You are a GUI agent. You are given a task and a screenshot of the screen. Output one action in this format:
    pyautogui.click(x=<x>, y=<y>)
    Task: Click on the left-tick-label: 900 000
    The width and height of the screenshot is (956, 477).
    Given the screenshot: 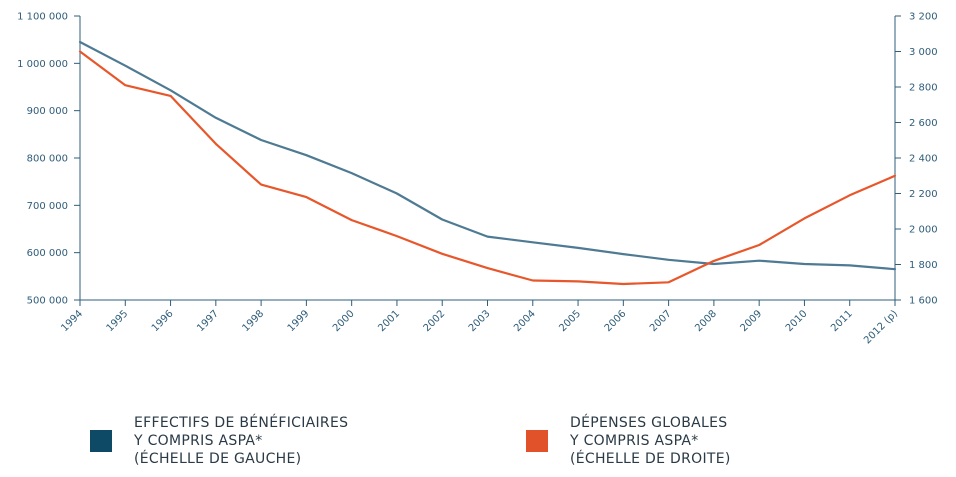 What is the action you would take?
    pyautogui.click(x=47, y=111)
    